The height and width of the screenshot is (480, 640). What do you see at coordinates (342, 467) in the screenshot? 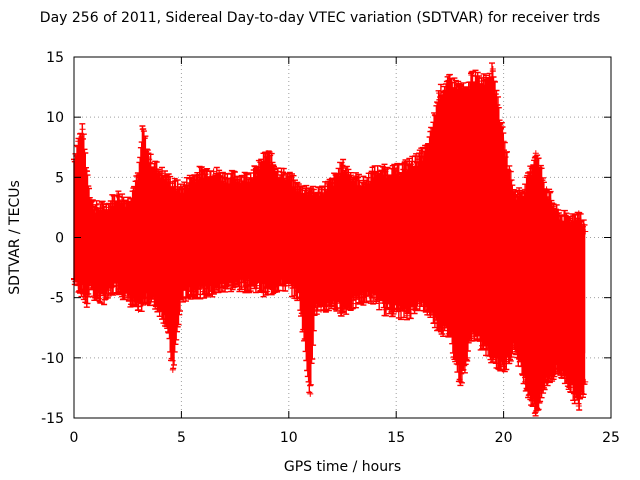
I see `x-axis-label: GPS time / hours` at bounding box center [342, 467].